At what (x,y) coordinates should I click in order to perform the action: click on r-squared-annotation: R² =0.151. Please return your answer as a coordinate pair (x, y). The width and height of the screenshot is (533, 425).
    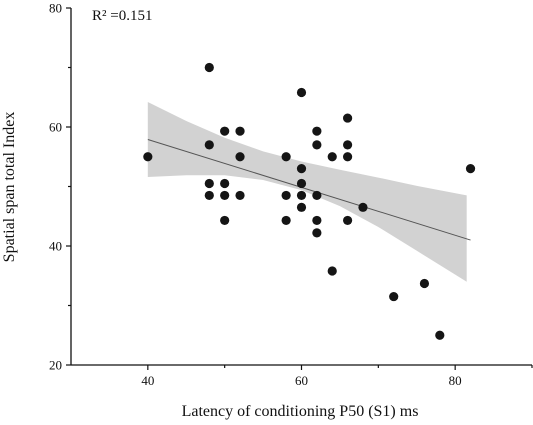
    Looking at the image, I should click on (122, 16).